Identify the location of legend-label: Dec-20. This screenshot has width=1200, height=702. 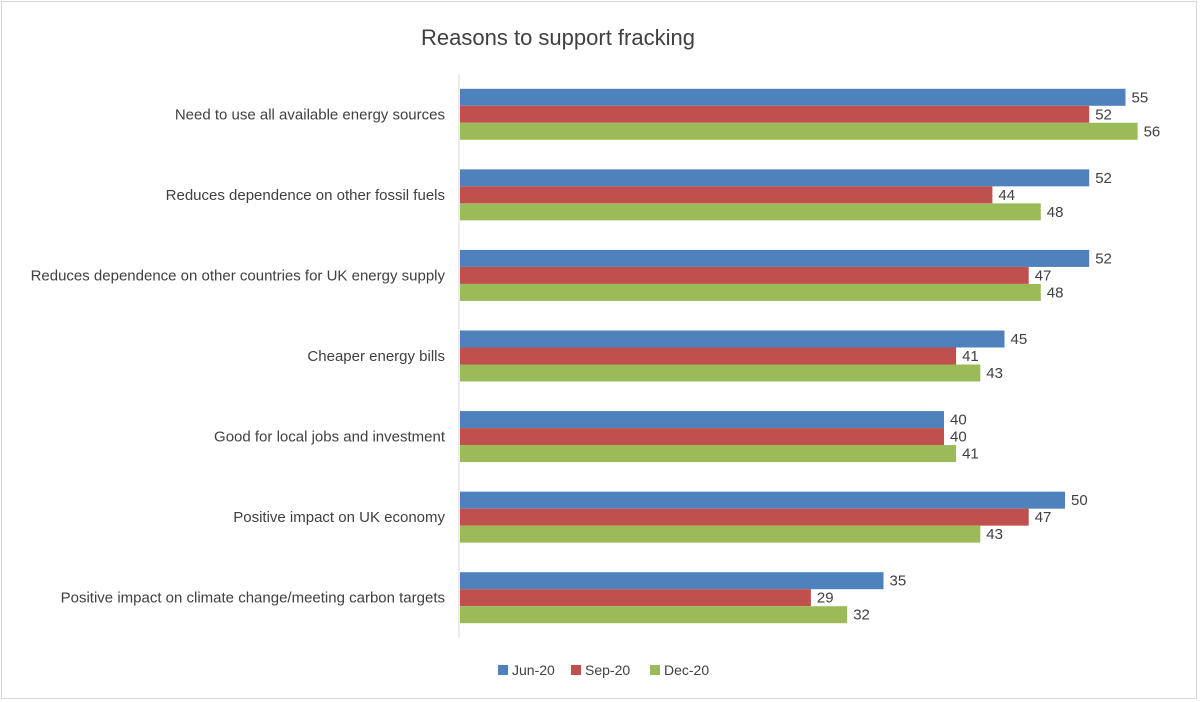
(686, 670).